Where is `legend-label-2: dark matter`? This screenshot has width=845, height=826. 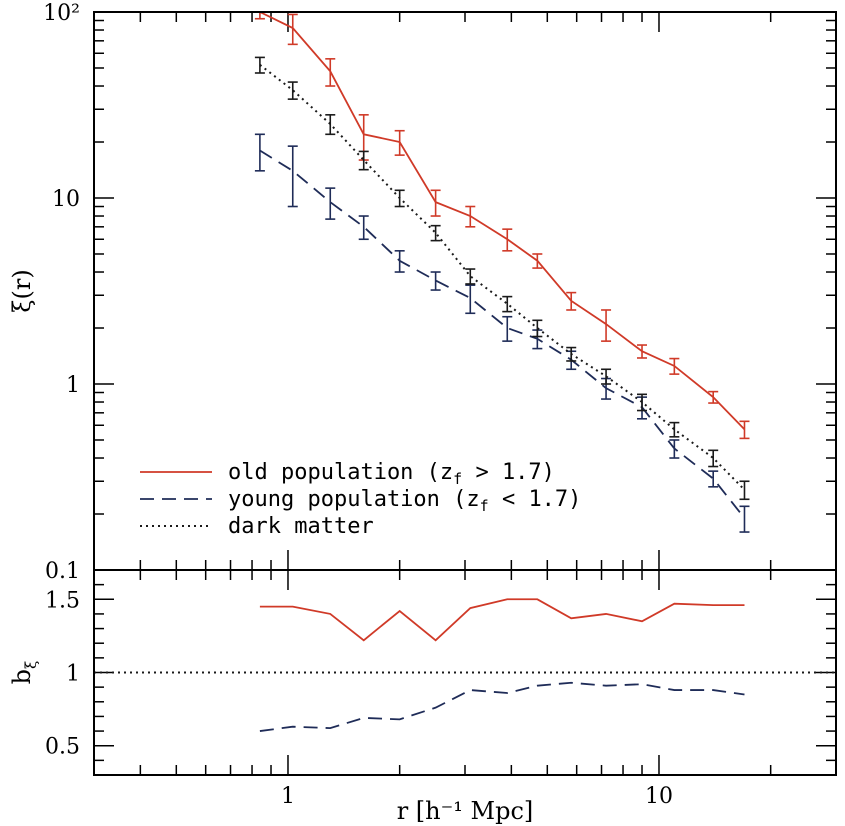
legend-label-2: dark matter is located at coordinates (301, 526).